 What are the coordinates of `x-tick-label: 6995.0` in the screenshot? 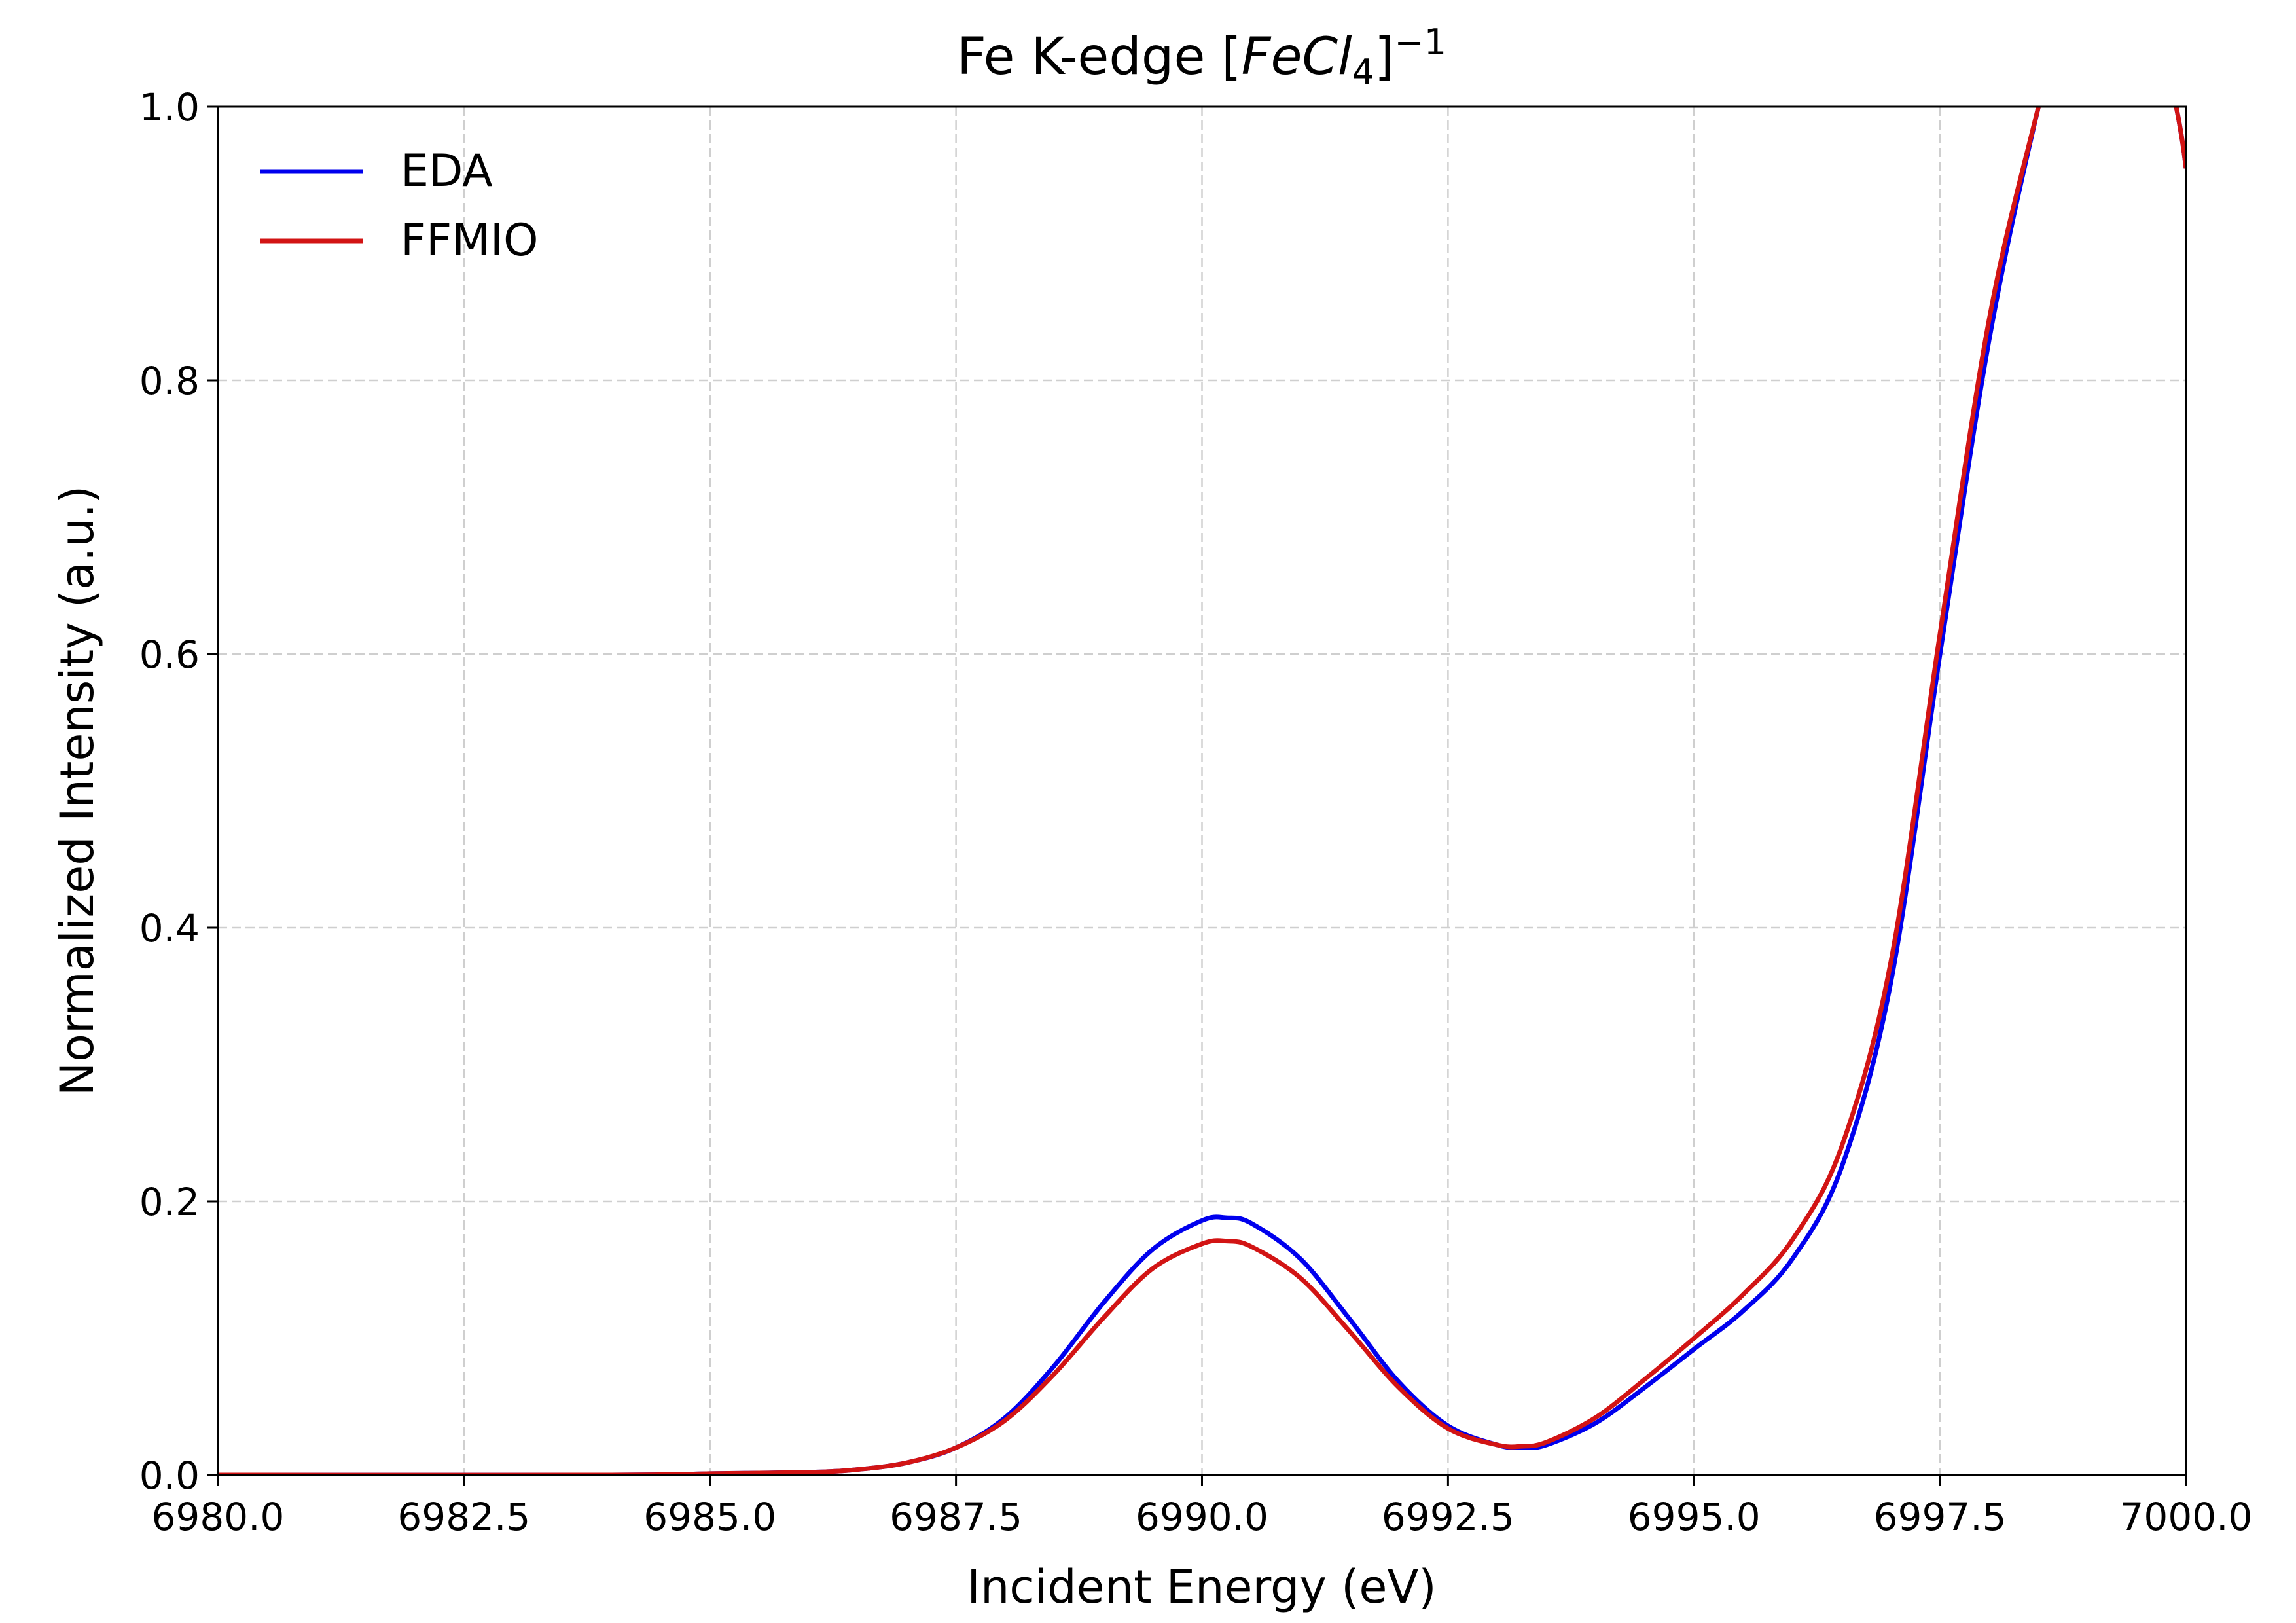 It's located at (1694, 1517).